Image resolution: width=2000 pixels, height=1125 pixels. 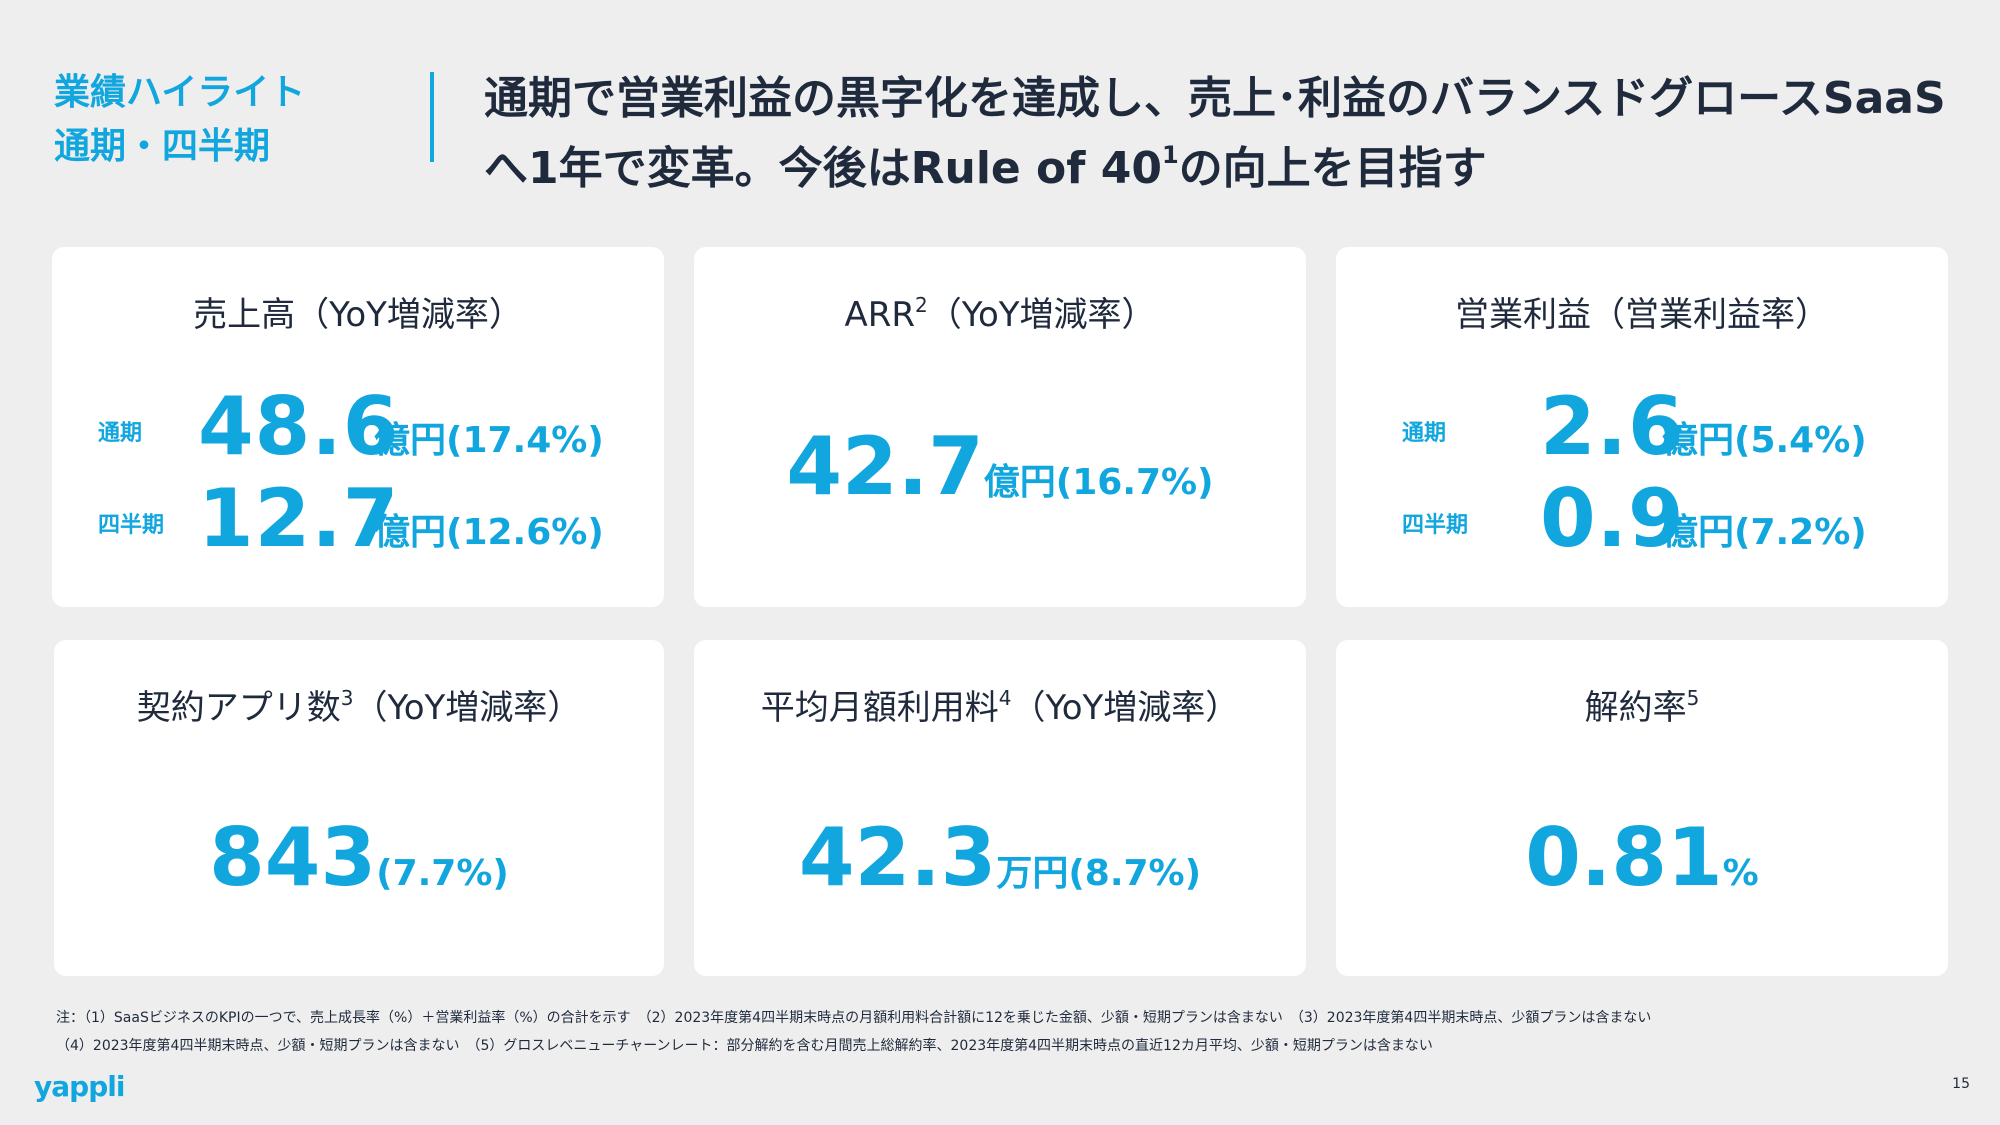 I want to click on average-monthly-fee-value: 42.3, so click(x=897, y=857).